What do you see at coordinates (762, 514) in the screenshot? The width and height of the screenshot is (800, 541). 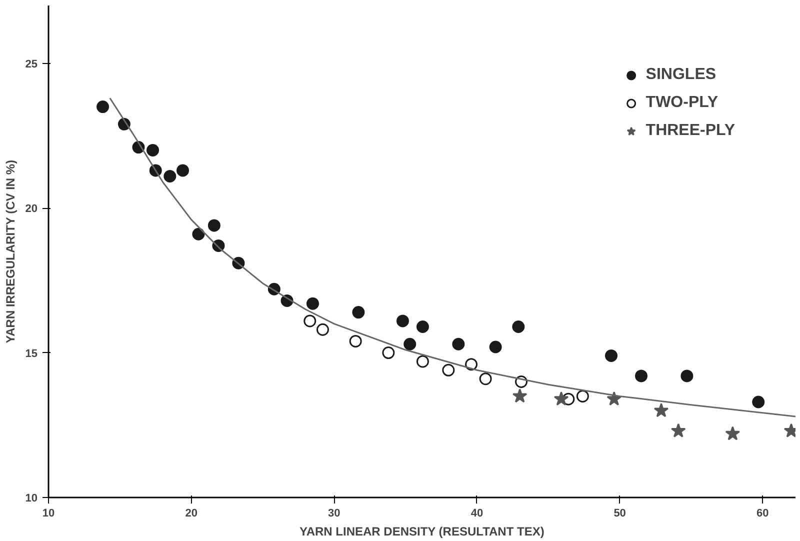 I see `x-tick-label: 60` at bounding box center [762, 514].